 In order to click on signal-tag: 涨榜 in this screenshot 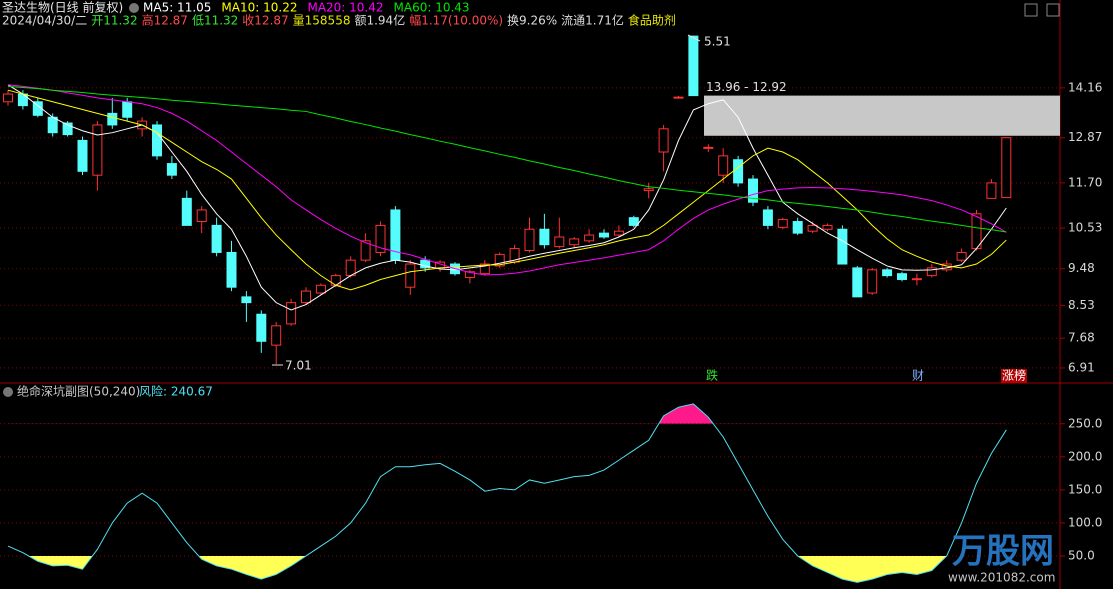, I will do `click(1014, 375)`.